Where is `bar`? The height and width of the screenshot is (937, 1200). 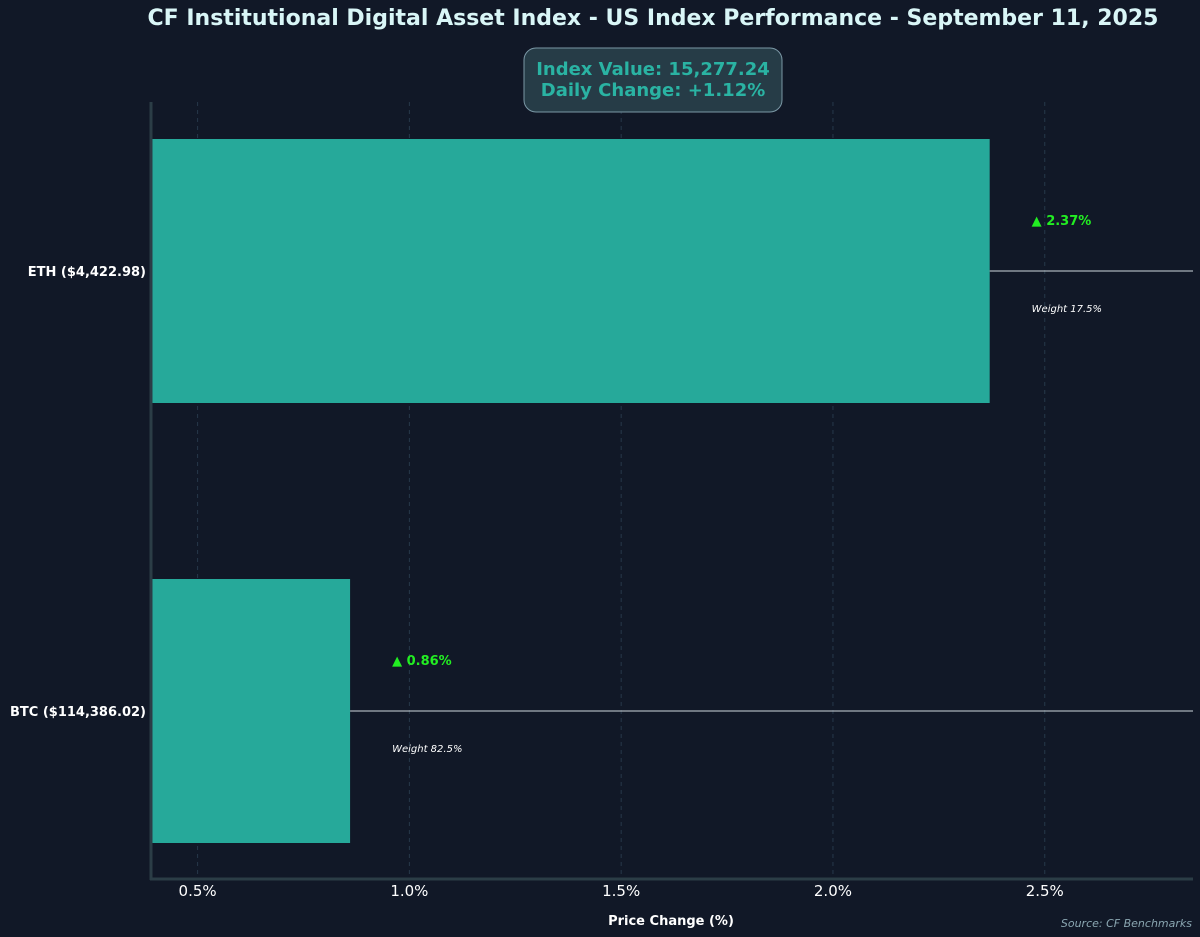
bar is located at coordinates (251, 711).